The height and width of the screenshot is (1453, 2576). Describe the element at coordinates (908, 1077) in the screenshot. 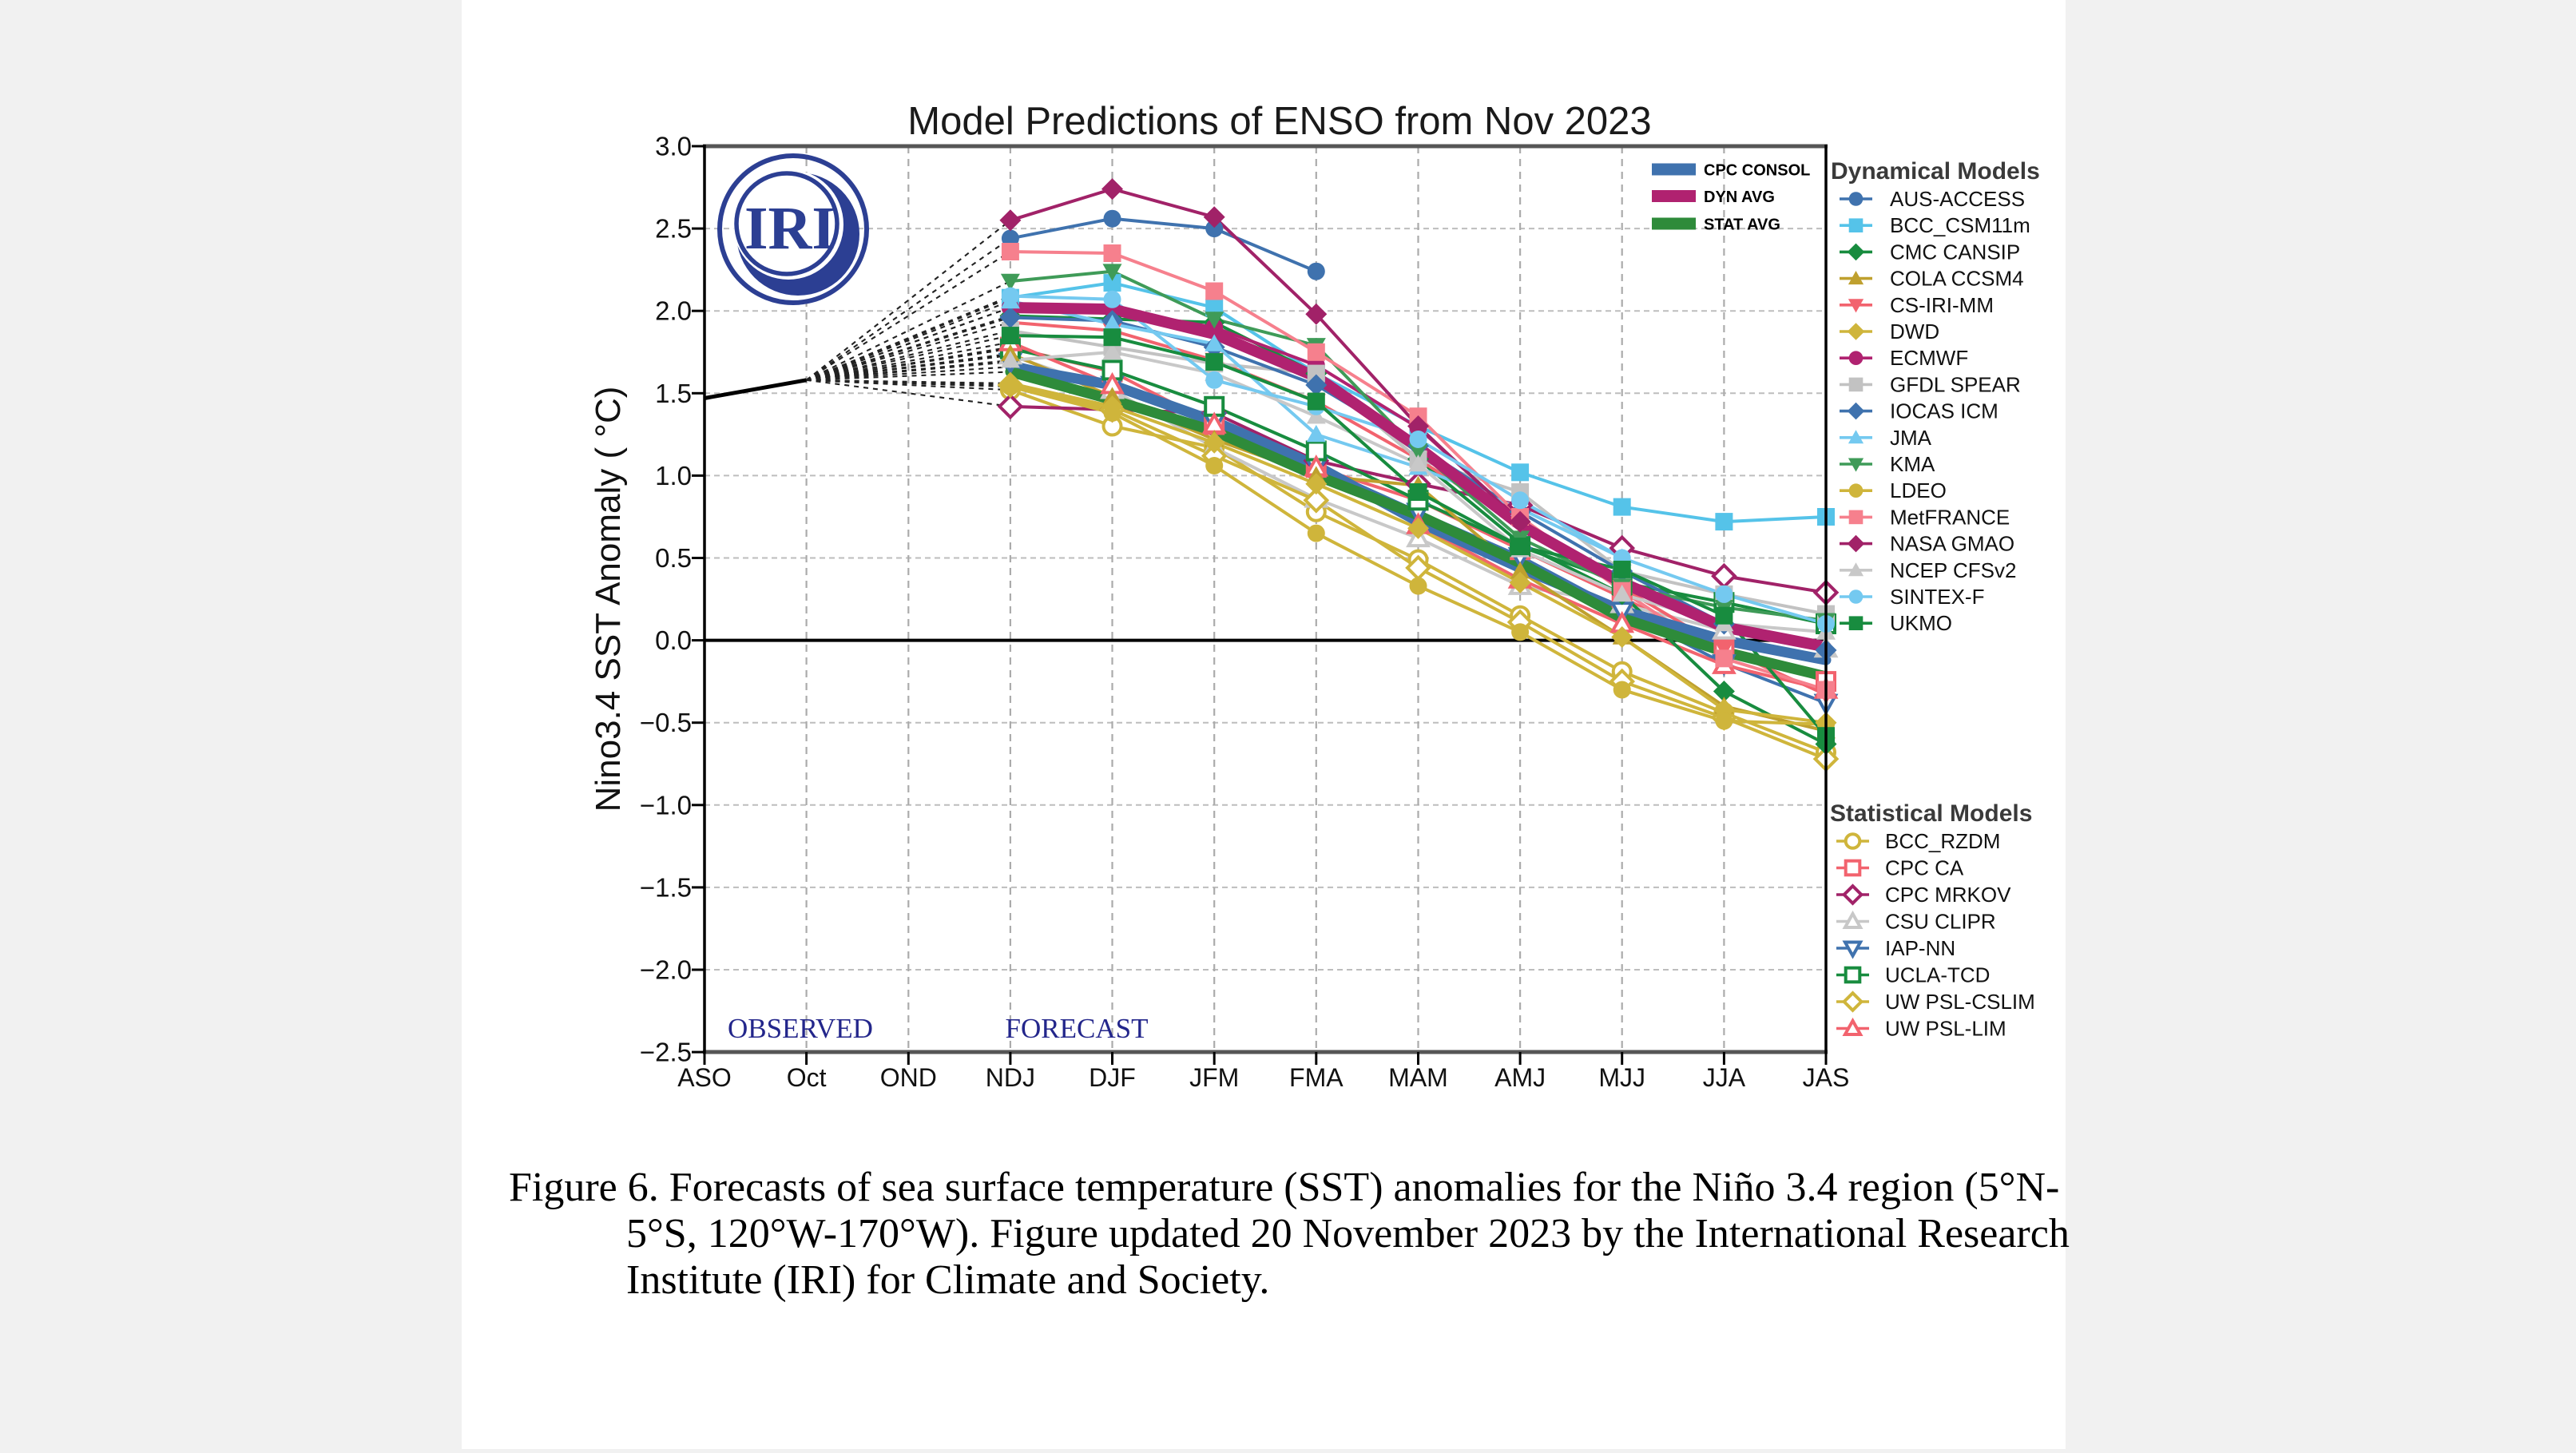

I see `svg-text: OND` at that location.